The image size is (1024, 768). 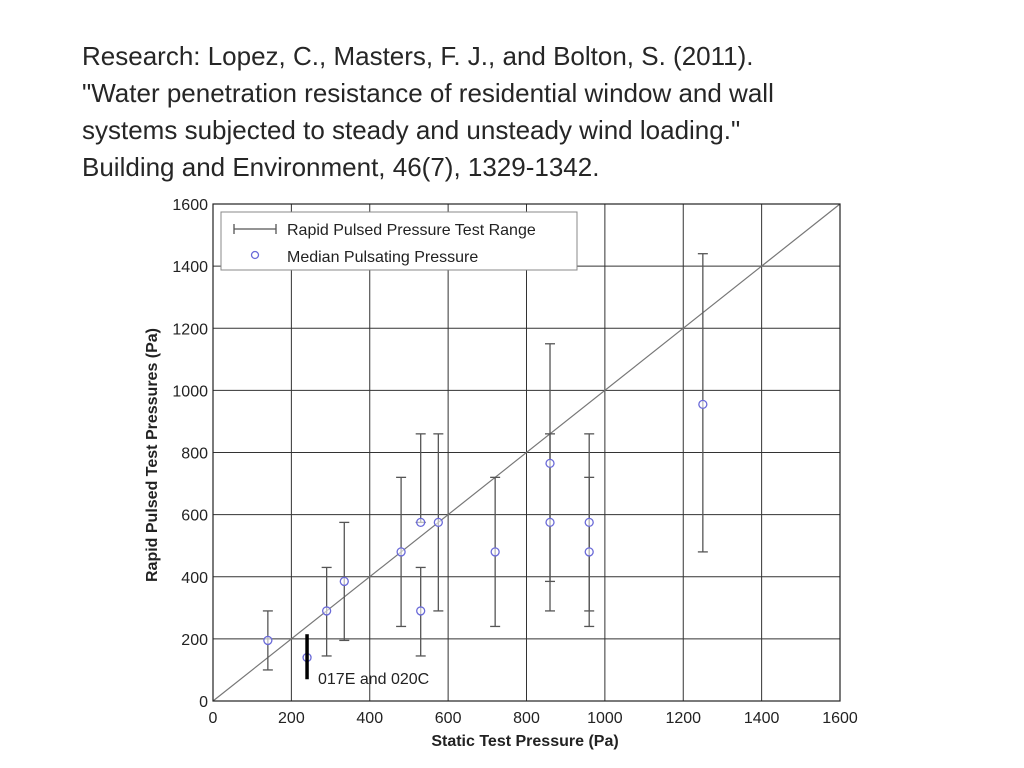 What do you see at coordinates (420, 478) in the screenshot?
I see `error-bar` at bounding box center [420, 478].